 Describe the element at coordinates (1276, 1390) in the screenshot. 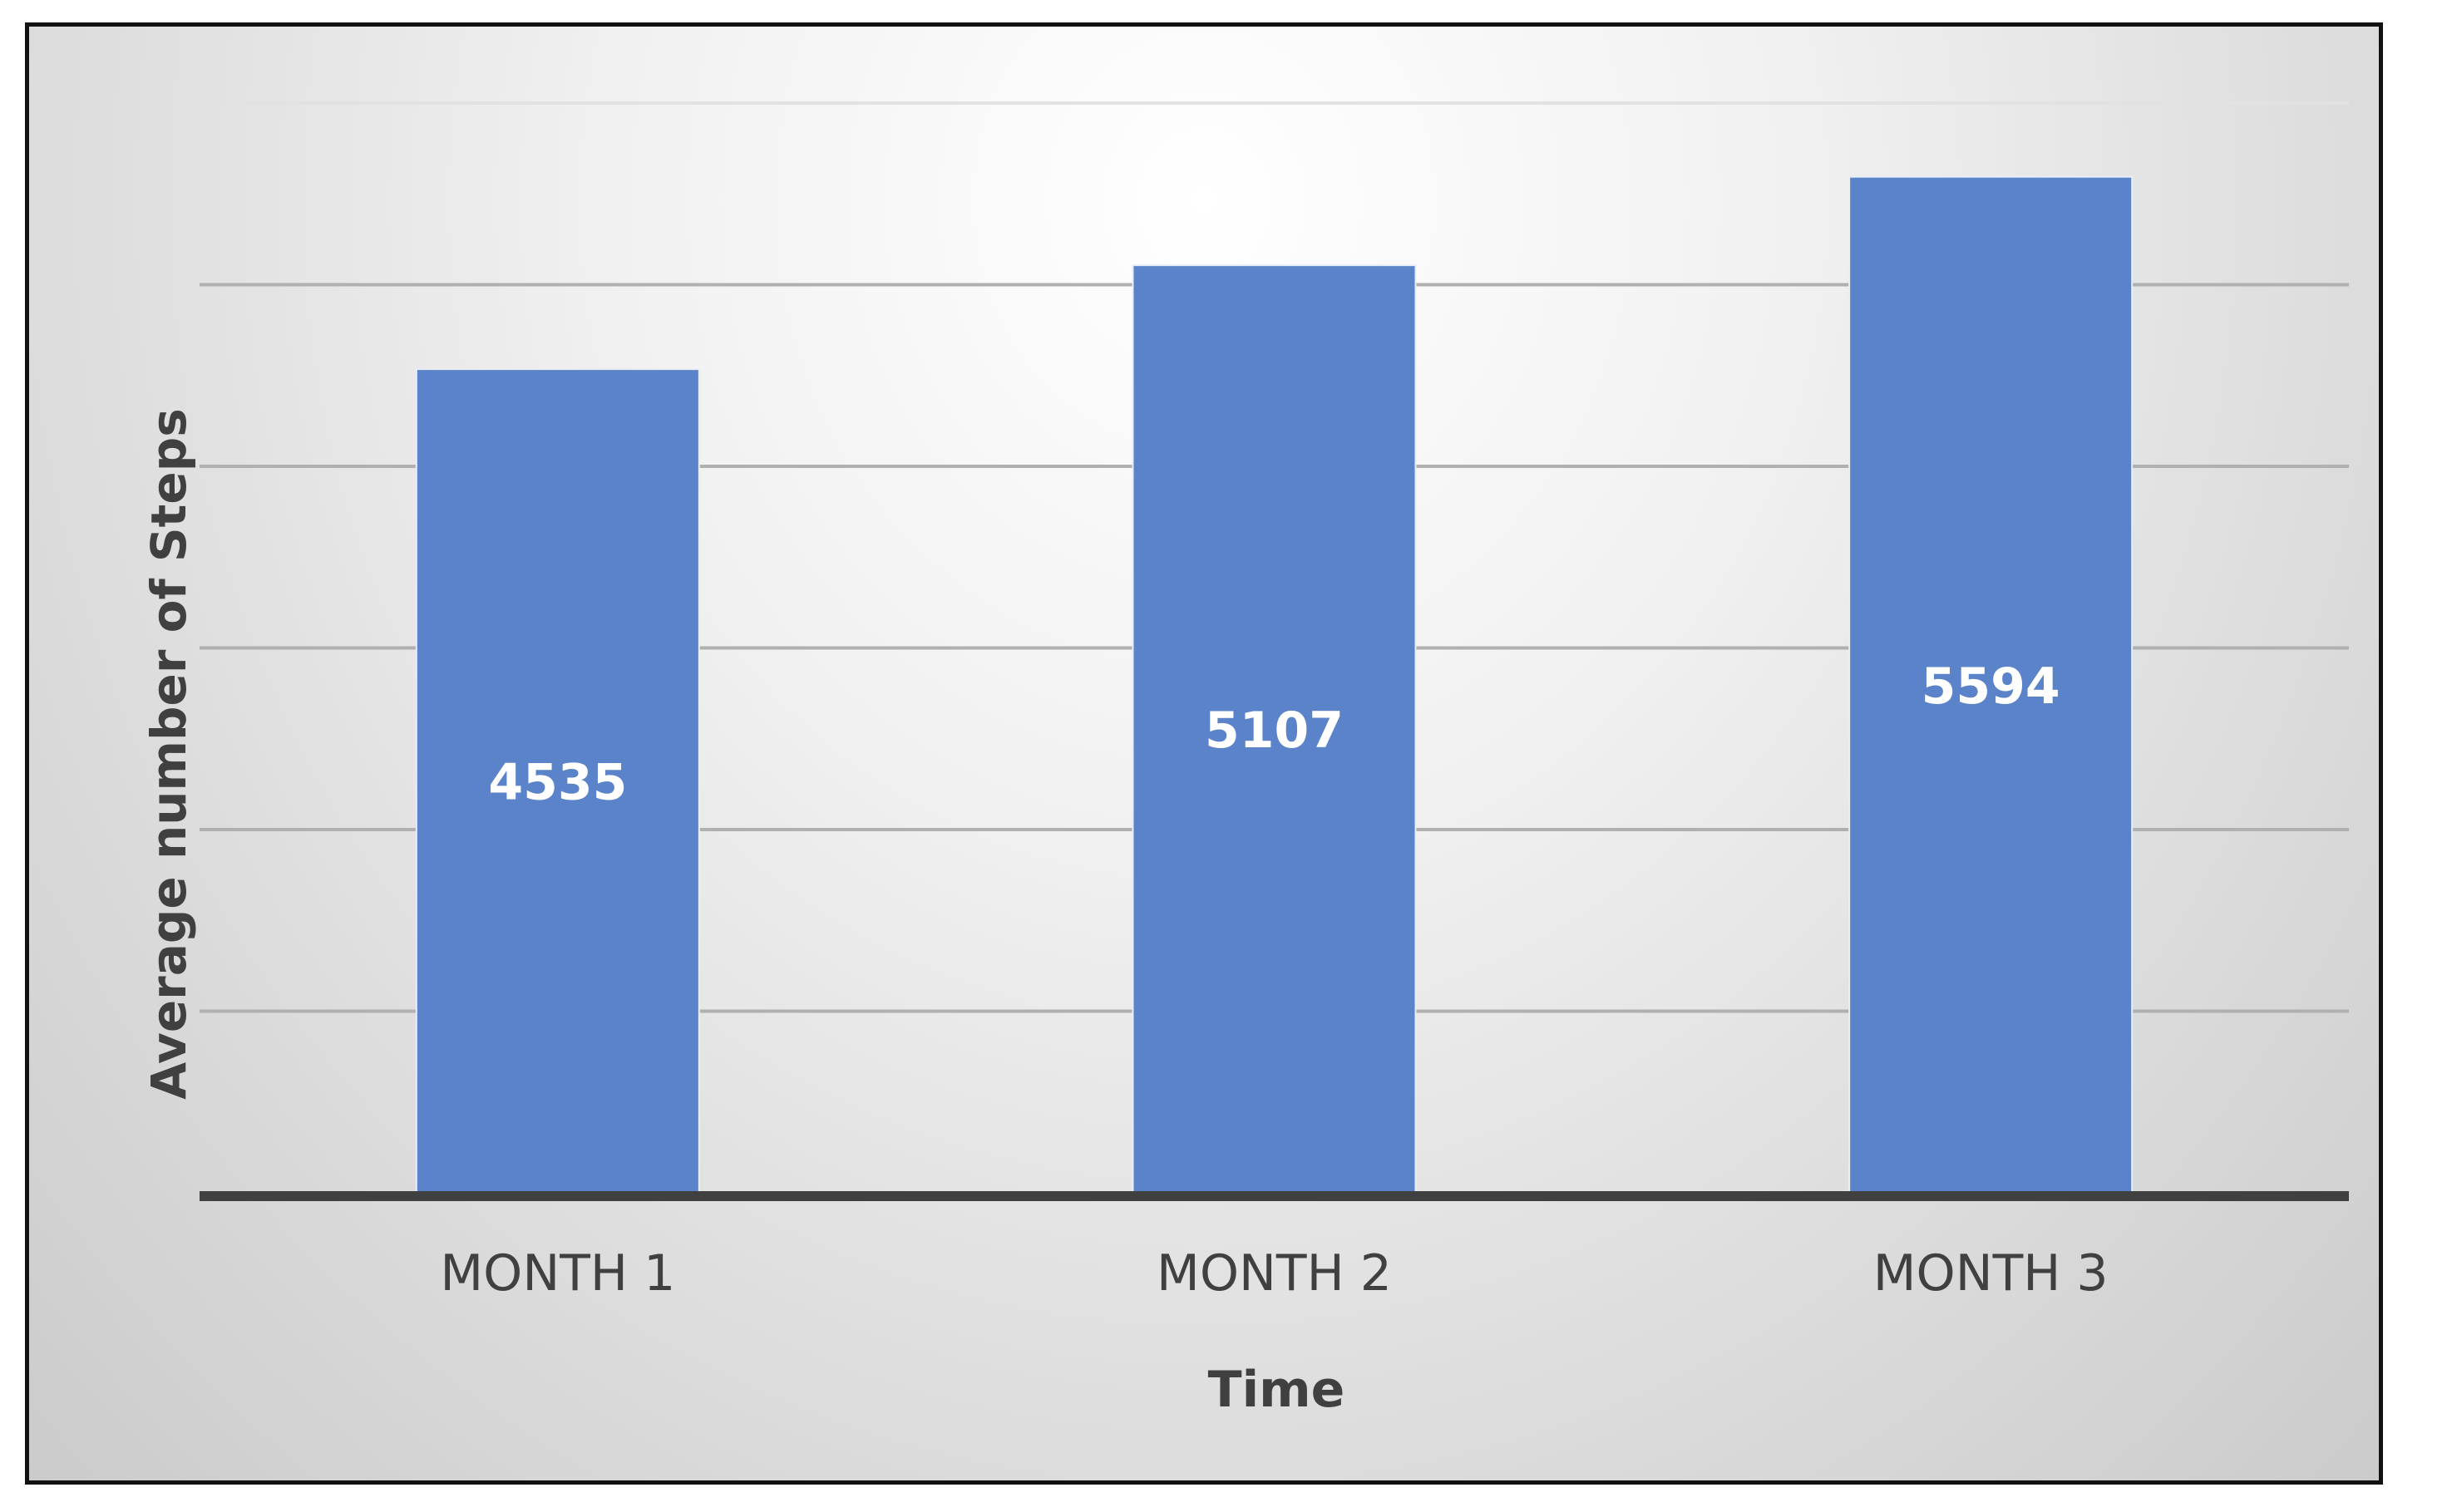

I see `x-axis-label: Time` at that location.